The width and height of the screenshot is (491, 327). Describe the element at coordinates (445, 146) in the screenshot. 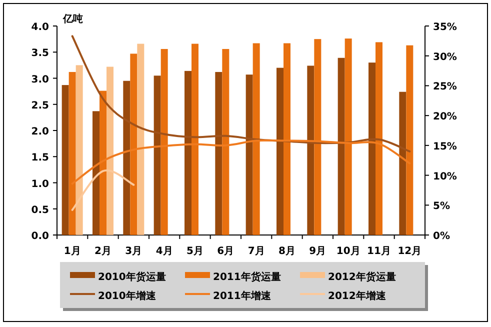

I see `y2tick: 15%` at that location.